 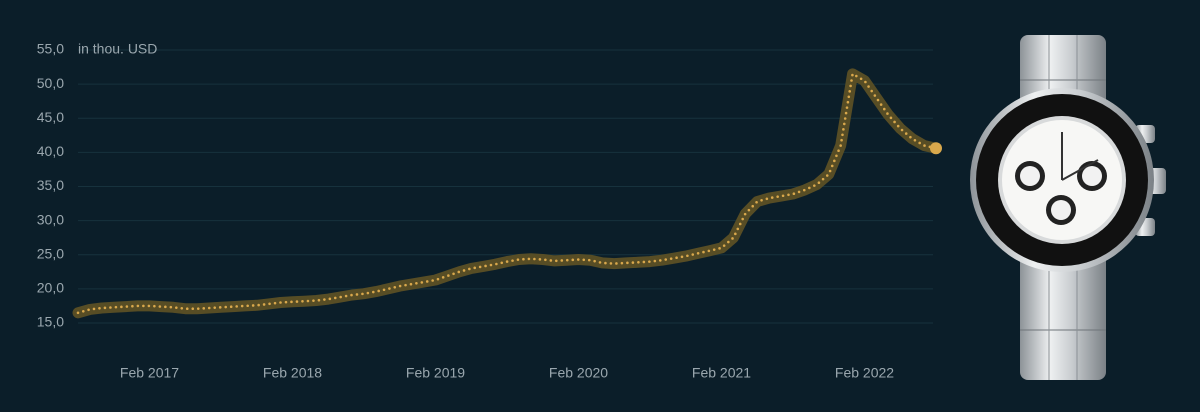 What do you see at coordinates (50, 151) in the screenshot?
I see `y-tick-label: 40,0` at bounding box center [50, 151].